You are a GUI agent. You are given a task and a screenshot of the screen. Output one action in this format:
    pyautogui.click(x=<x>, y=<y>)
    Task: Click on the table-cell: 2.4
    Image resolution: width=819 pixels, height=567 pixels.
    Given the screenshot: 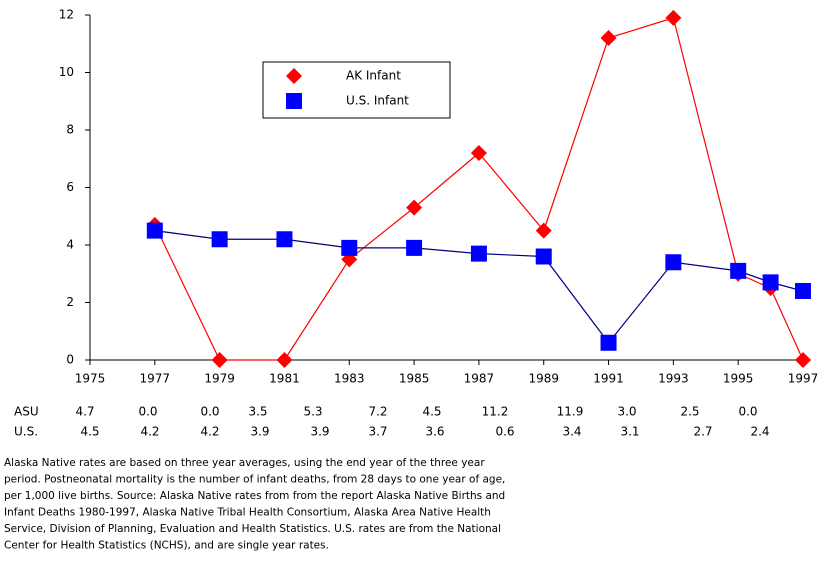 What is the action you would take?
    pyautogui.click(x=759, y=432)
    